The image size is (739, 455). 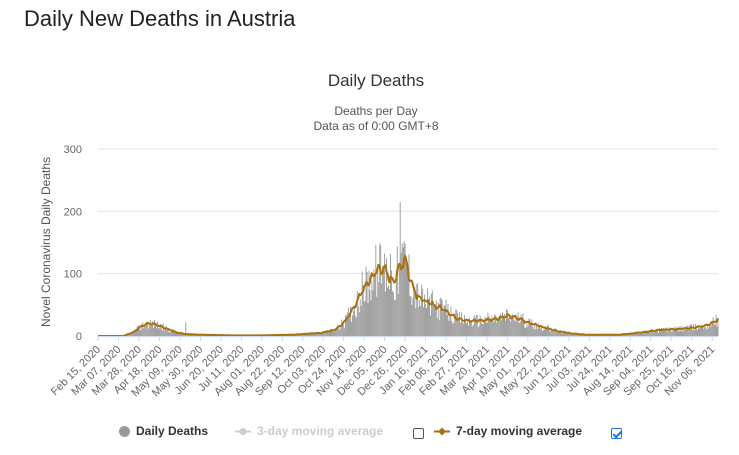 What do you see at coordinates (508, 431) in the screenshot?
I see `legend-seven-day-average: 7-day moving average` at bounding box center [508, 431].